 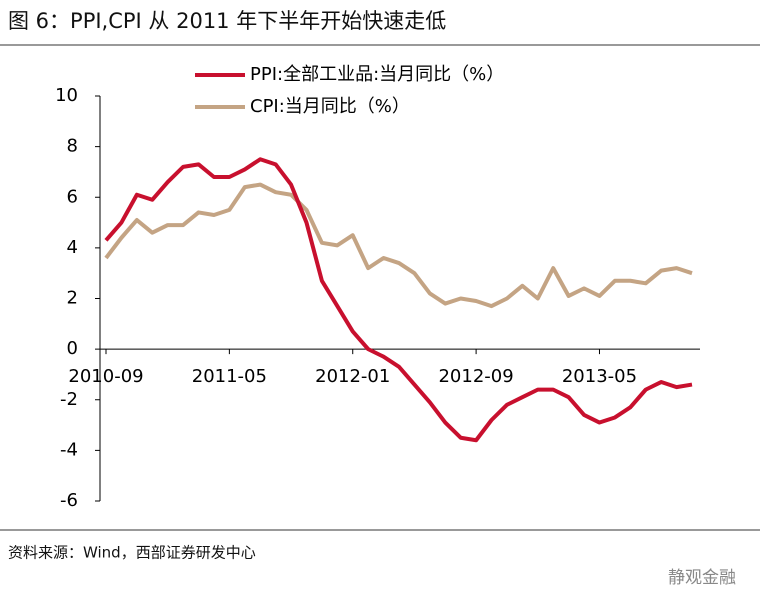 I want to click on y-tick-label: 4, so click(x=72, y=247).